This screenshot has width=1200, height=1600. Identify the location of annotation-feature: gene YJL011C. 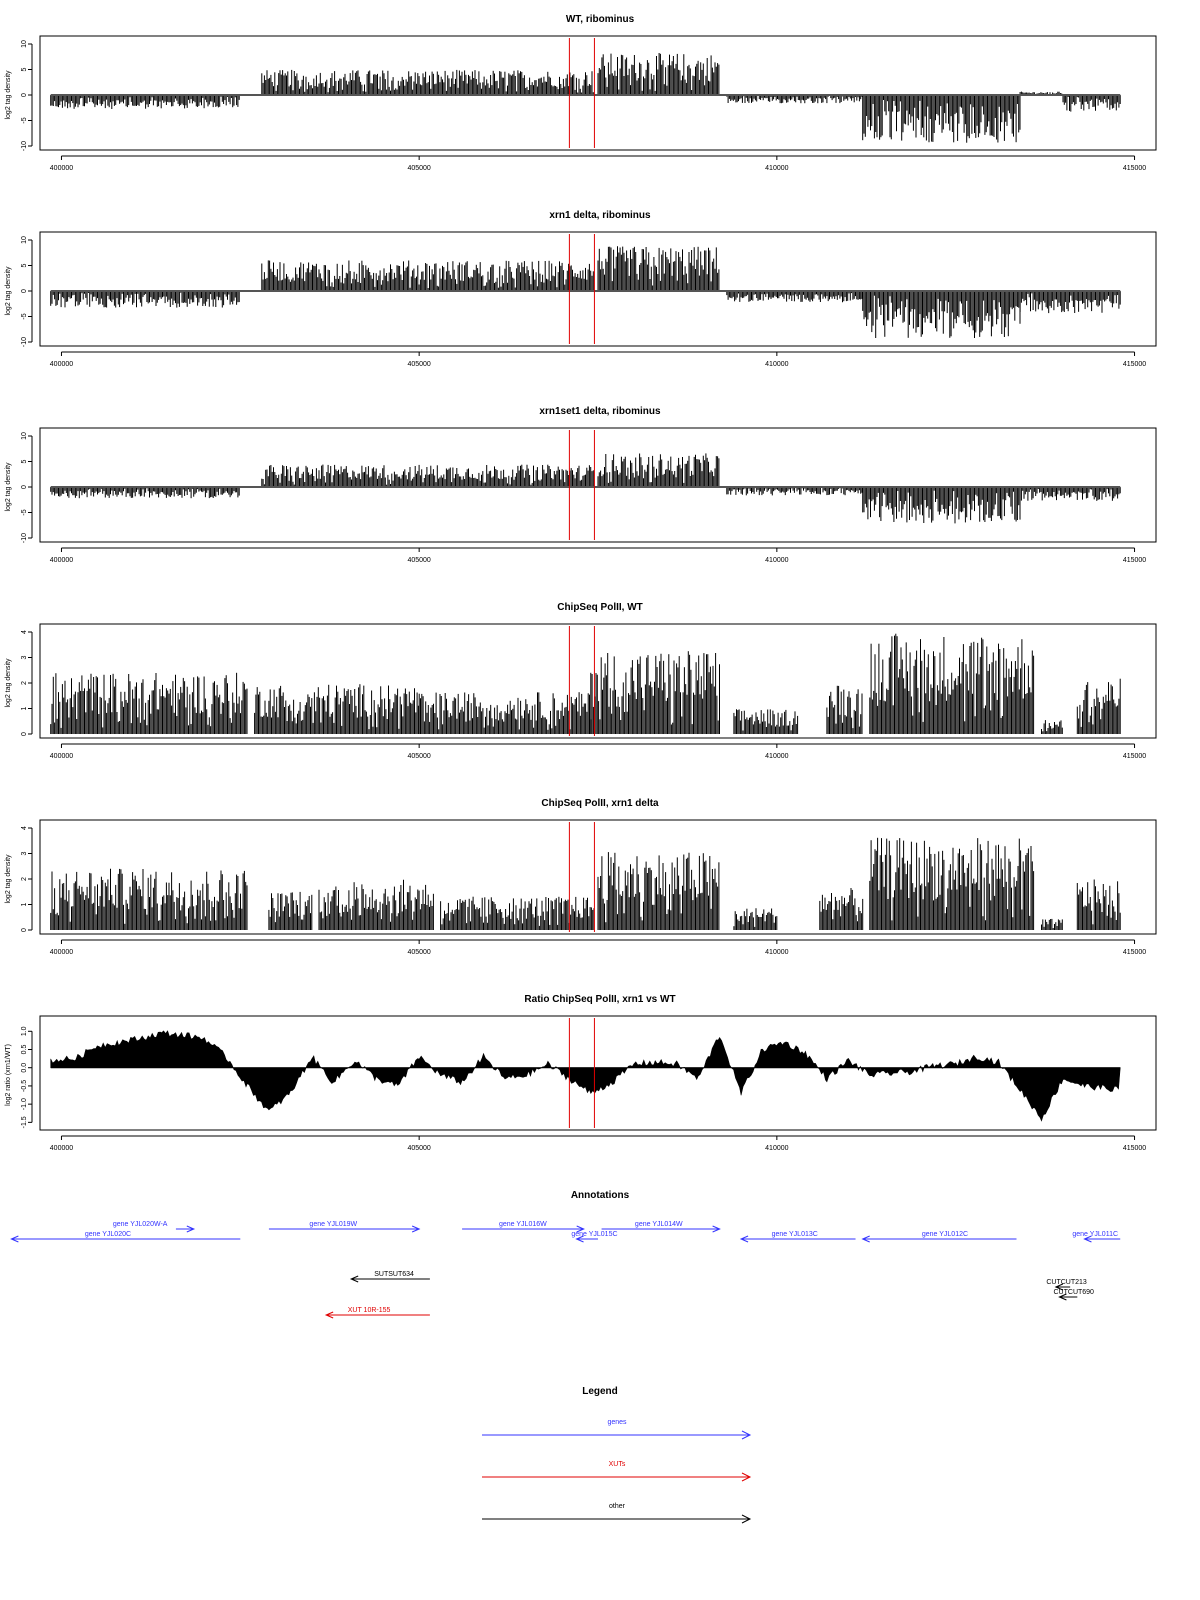
(1096, 1237).